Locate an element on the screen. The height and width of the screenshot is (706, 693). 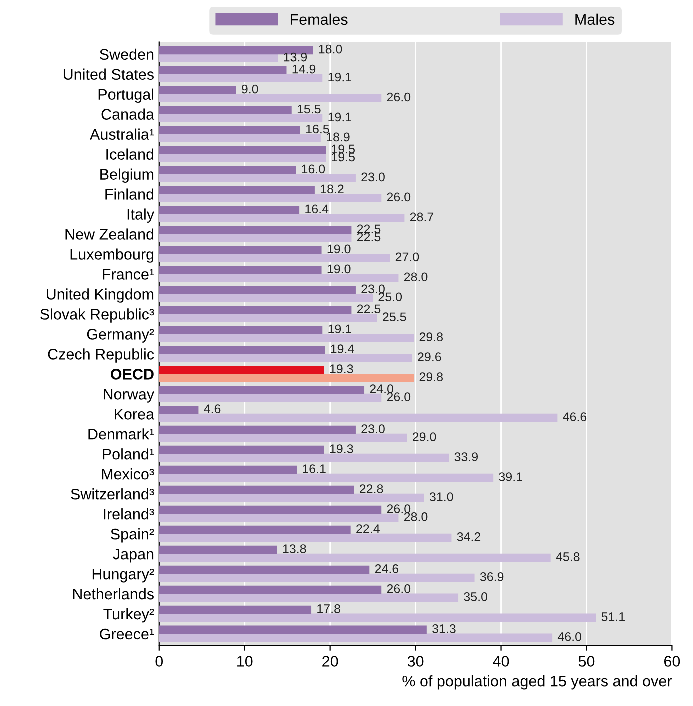
y-tick-label: Korea is located at coordinates (135, 414).